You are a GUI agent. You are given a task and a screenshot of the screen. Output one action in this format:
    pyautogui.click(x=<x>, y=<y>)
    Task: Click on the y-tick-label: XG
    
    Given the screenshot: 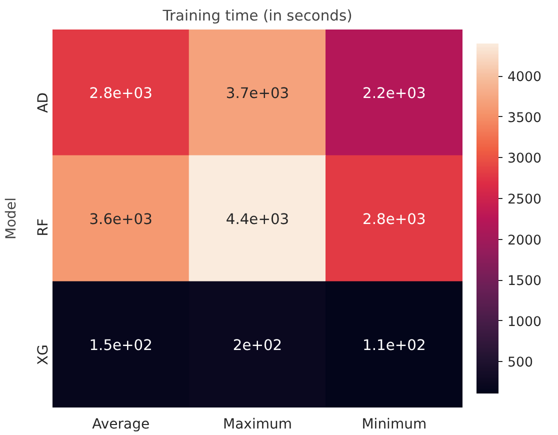 What is the action you would take?
    pyautogui.click(x=44, y=354)
    